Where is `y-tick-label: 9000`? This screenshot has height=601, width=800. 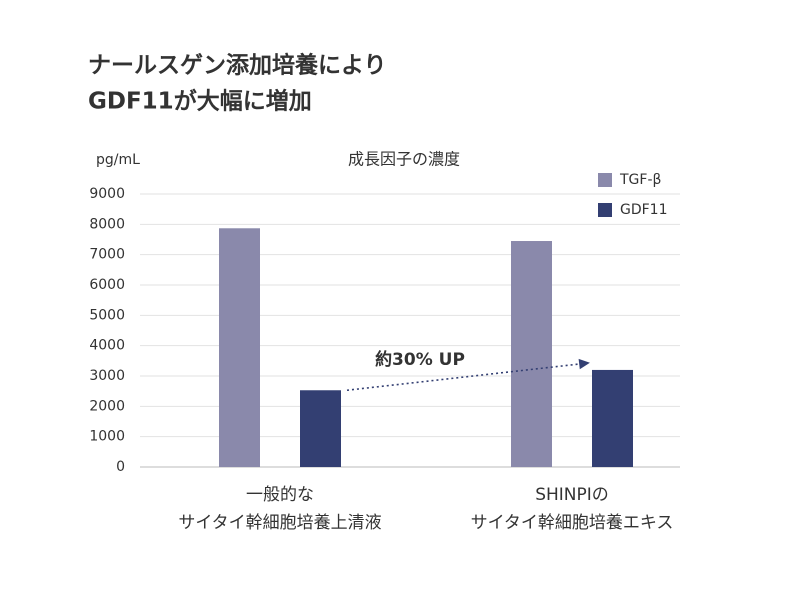 y-tick-label: 9000 is located at coordinates (107, 194).